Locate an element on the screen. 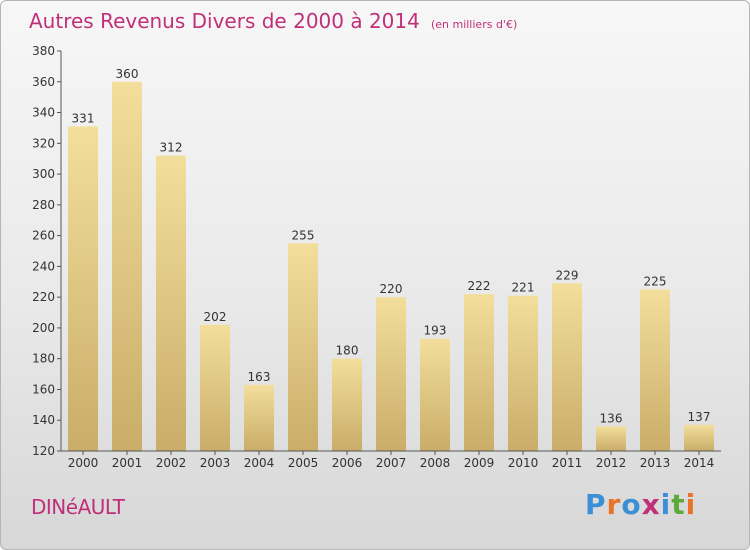  y-tick-label-180: 180 is located at coordinates (43, 359).